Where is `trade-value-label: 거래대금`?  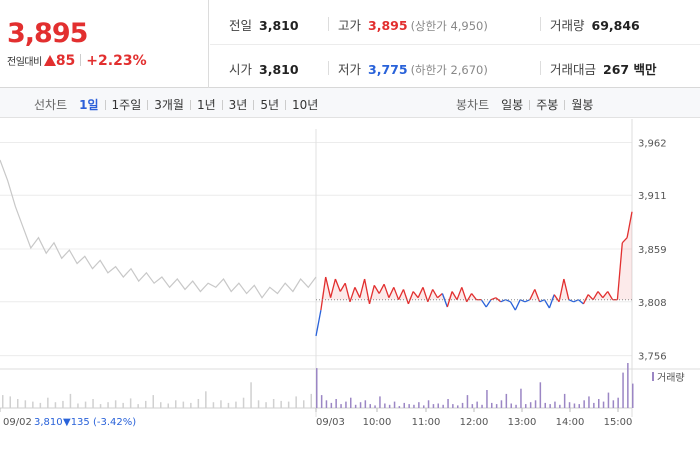 trade-value-label: 거래대금 is located at coordinates (573, 69).